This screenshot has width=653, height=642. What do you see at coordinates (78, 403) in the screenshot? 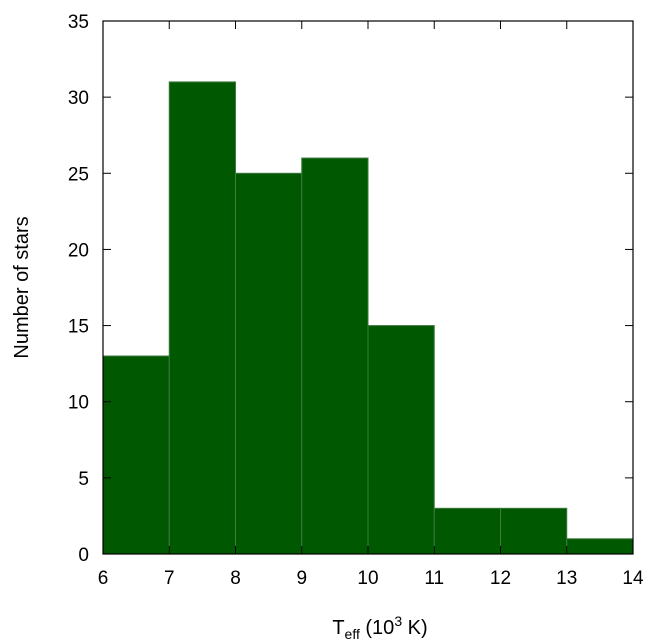
I see `y-tick-label-10: 10` at bounding box center [78, 403].